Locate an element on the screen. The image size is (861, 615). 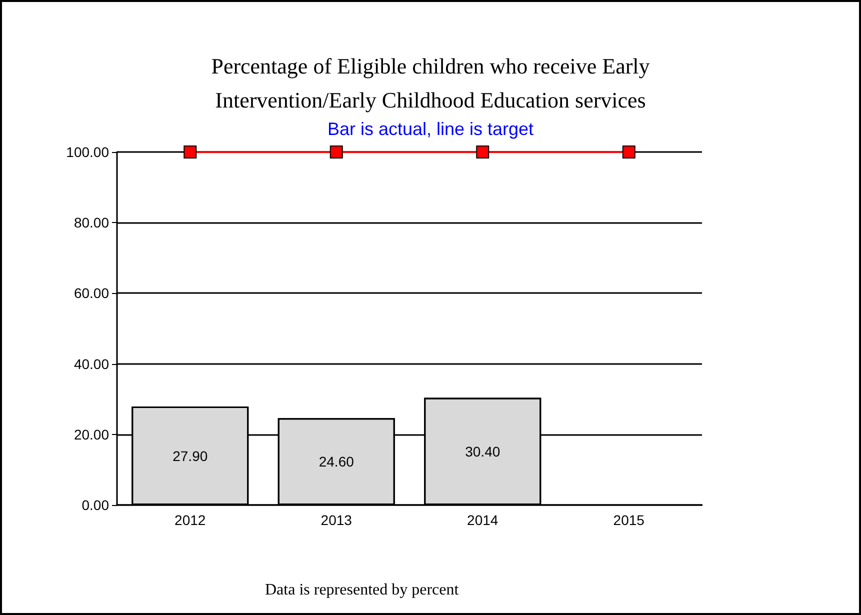
chart-title: Percentage of Eligible children who receive Early Intervention/Early Childhood Education services is located at coordinates (430, 83).